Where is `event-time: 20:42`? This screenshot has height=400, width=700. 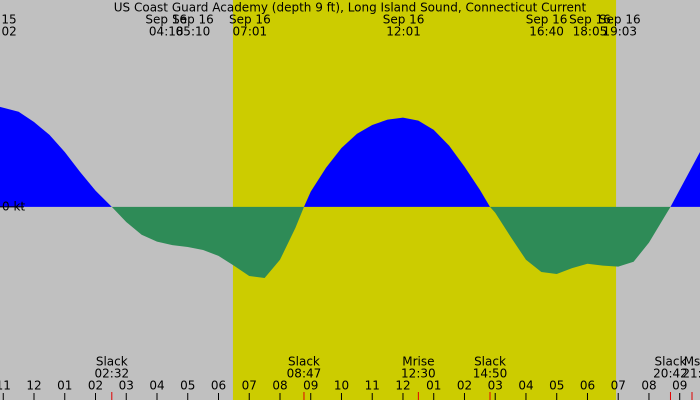 event-time: 20:42 is located at coordinates (670, 374).